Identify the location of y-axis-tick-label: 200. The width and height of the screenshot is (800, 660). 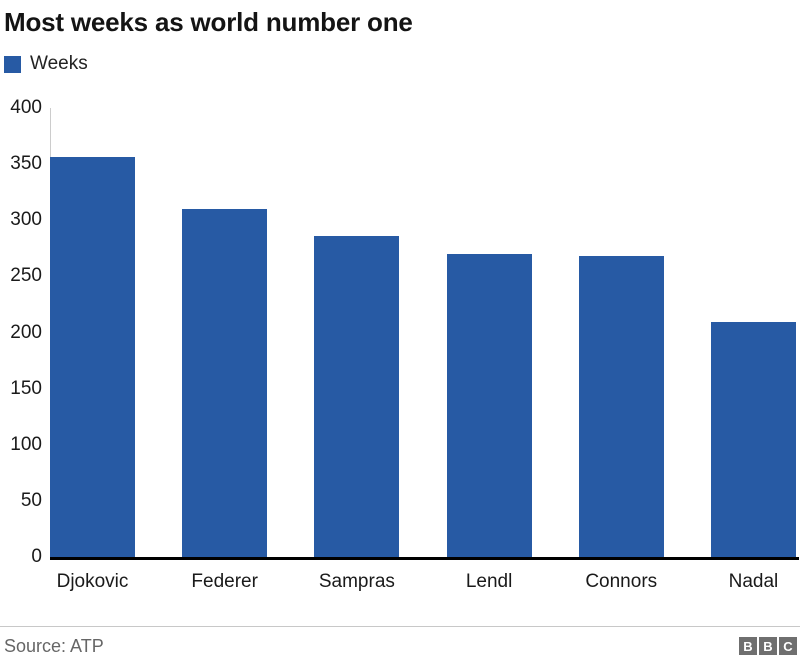
(26, 332).